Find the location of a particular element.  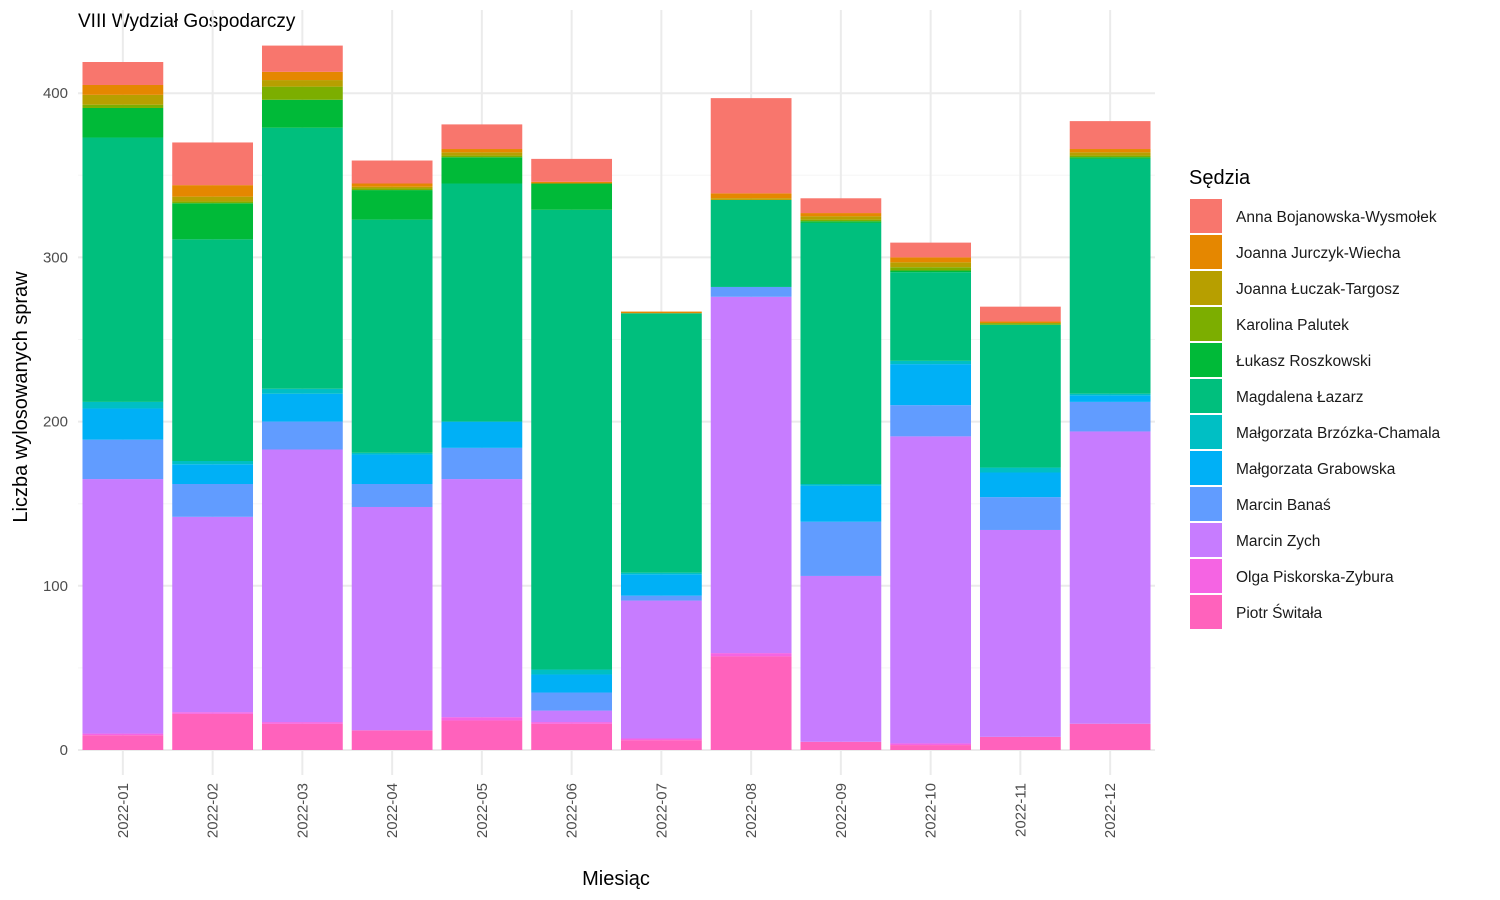

legend-label: Anna Bojanowska-Wysmołek is located at coordinates (1336, 217).